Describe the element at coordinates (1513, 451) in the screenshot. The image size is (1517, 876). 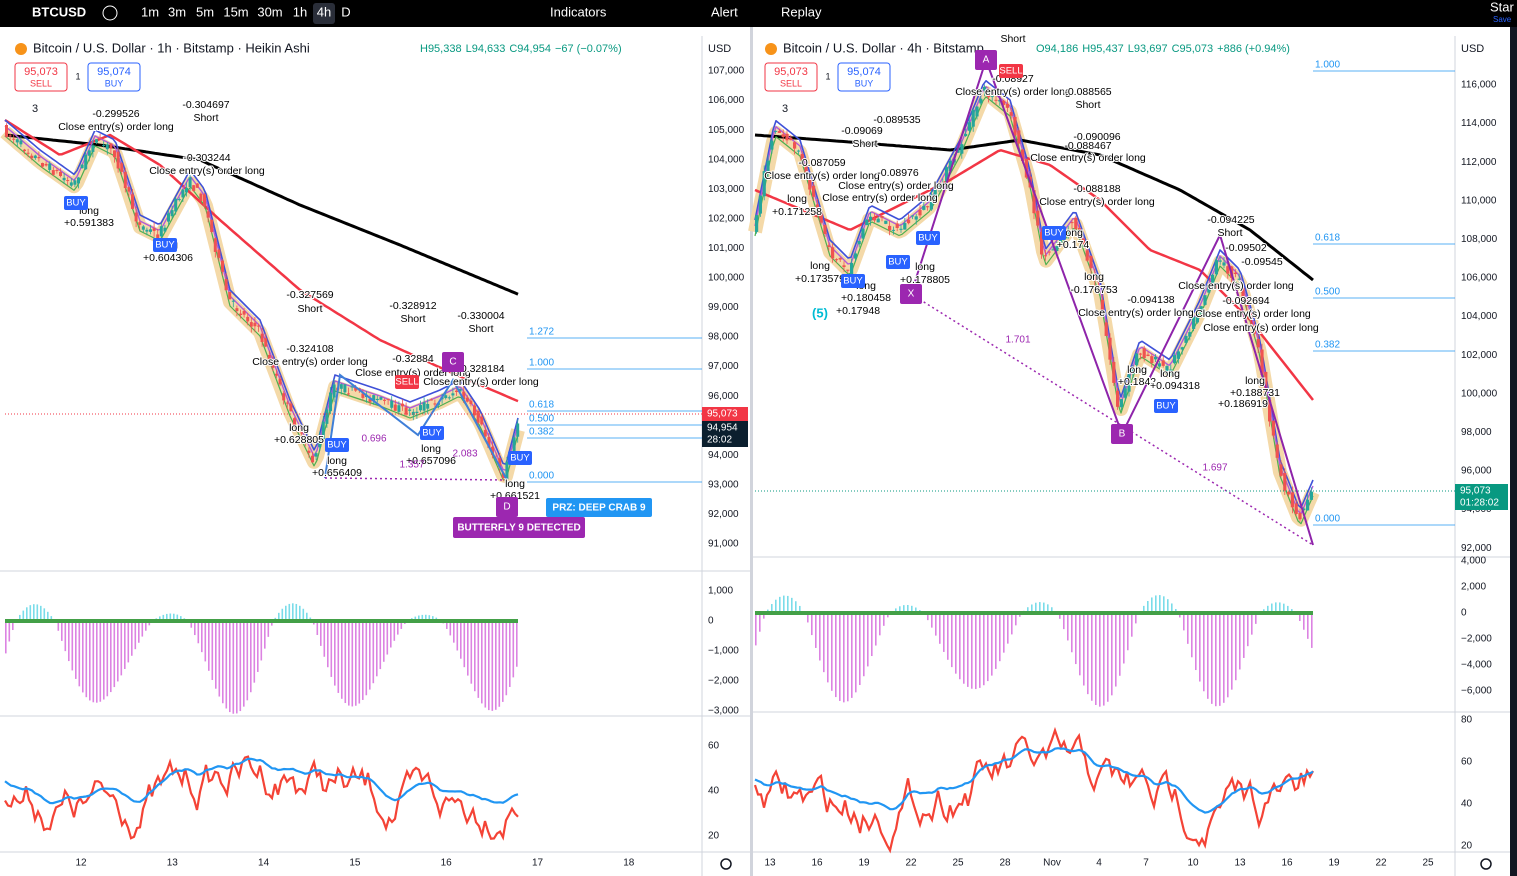
I see `right-sidebar` at that location.